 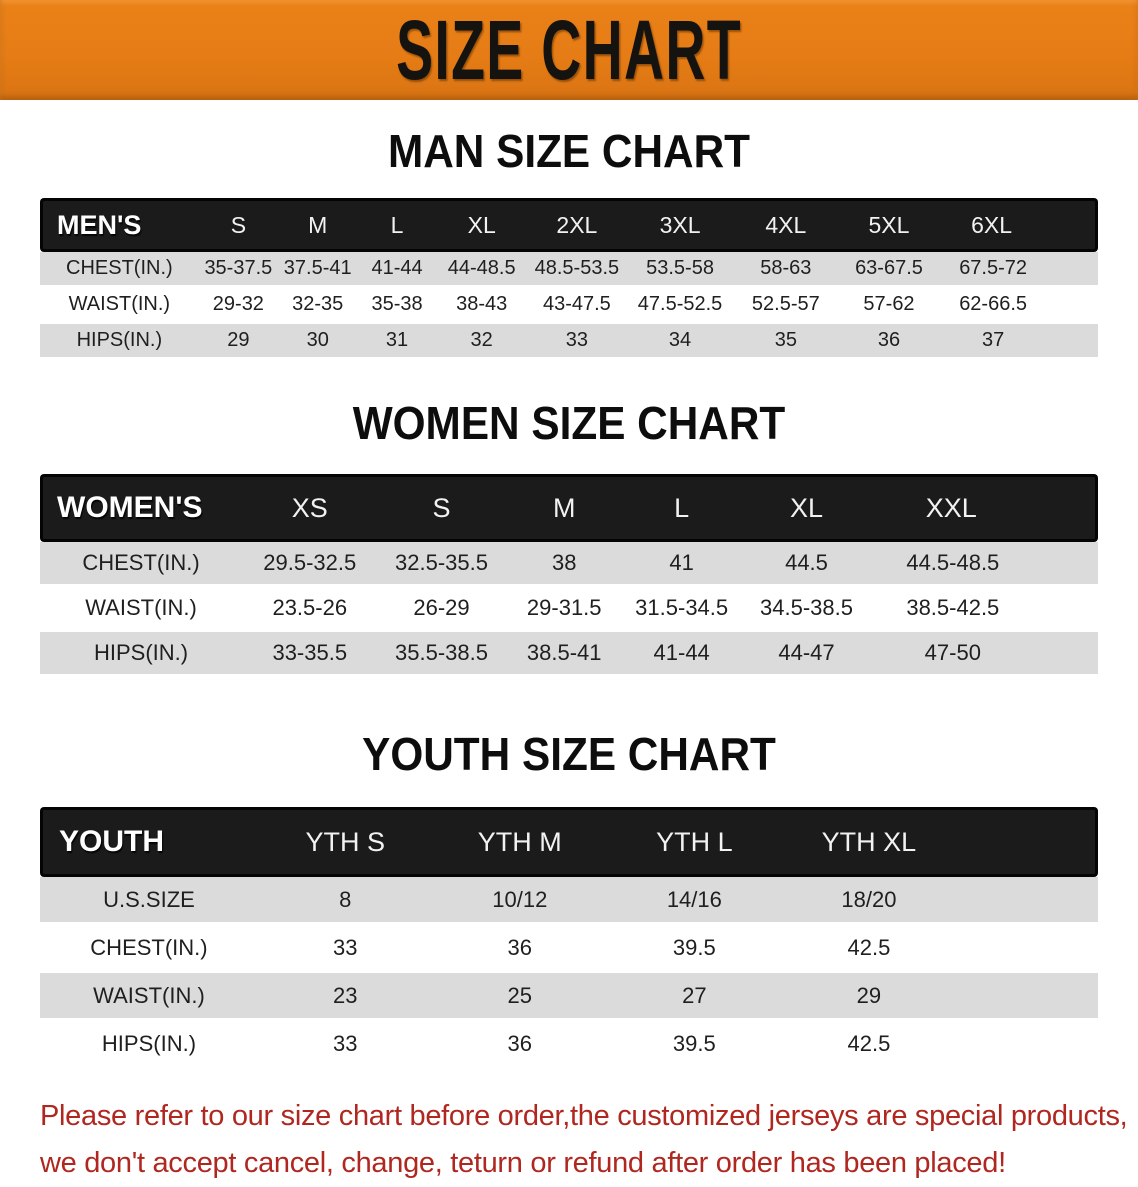 I want to click on youth-size-chart-heading: YOUTH SIZE CHART, so click(x=569, y=754).